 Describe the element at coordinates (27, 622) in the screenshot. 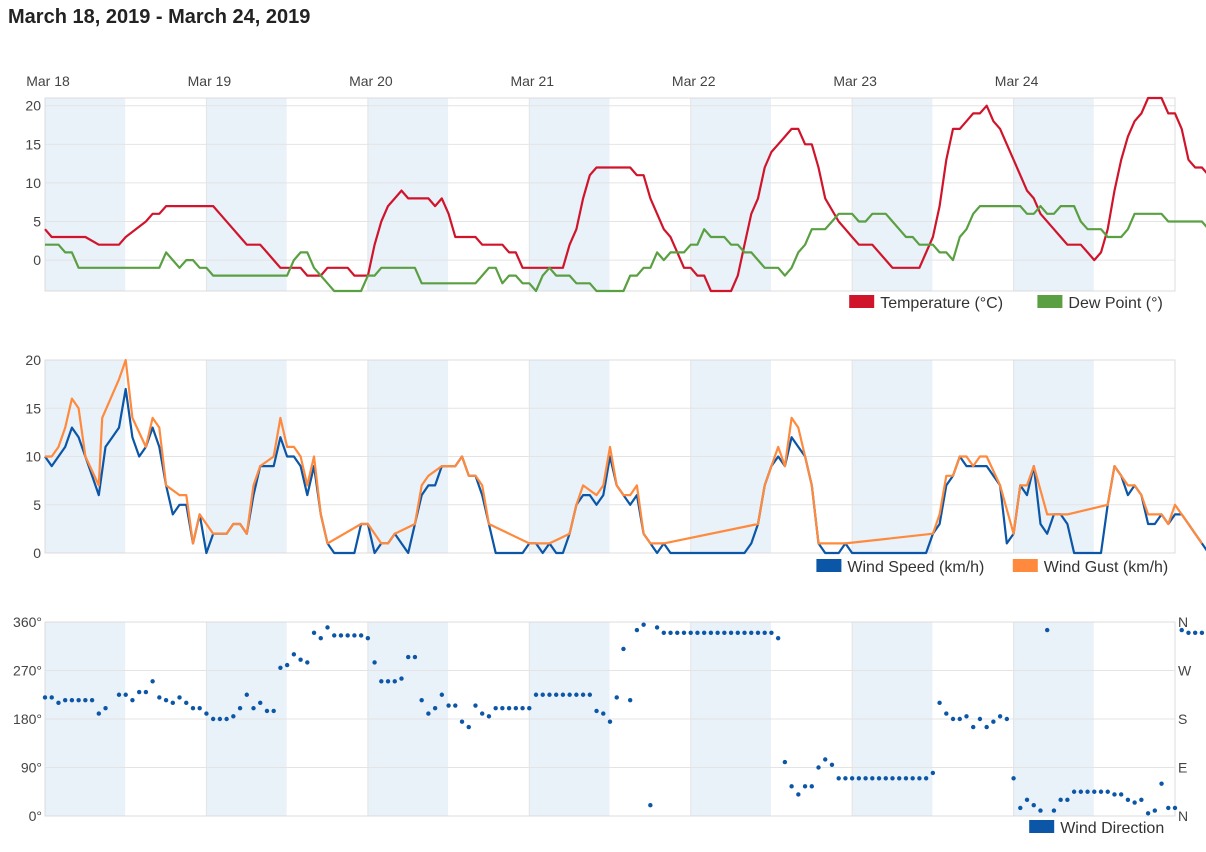

I see `y-tick-label: 360°` at that location.